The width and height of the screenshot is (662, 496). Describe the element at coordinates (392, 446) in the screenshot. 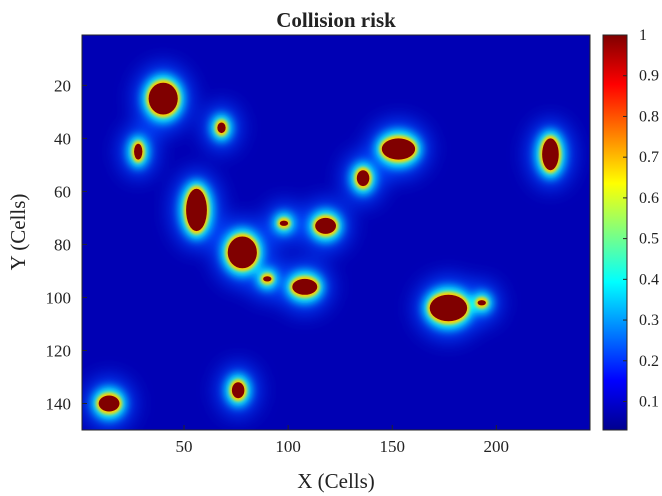

I see `x-tick-label: 150` at that location.